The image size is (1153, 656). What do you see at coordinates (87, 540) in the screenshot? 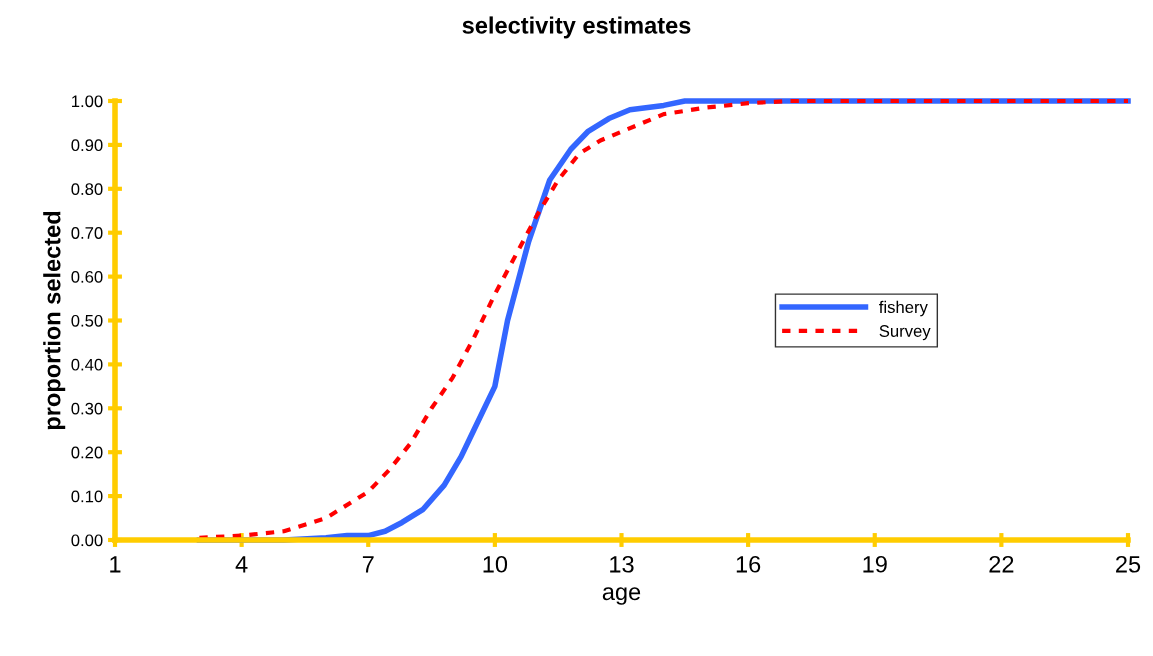
I see `y-tick-label: 0.00` at bounding box center [87, 540].